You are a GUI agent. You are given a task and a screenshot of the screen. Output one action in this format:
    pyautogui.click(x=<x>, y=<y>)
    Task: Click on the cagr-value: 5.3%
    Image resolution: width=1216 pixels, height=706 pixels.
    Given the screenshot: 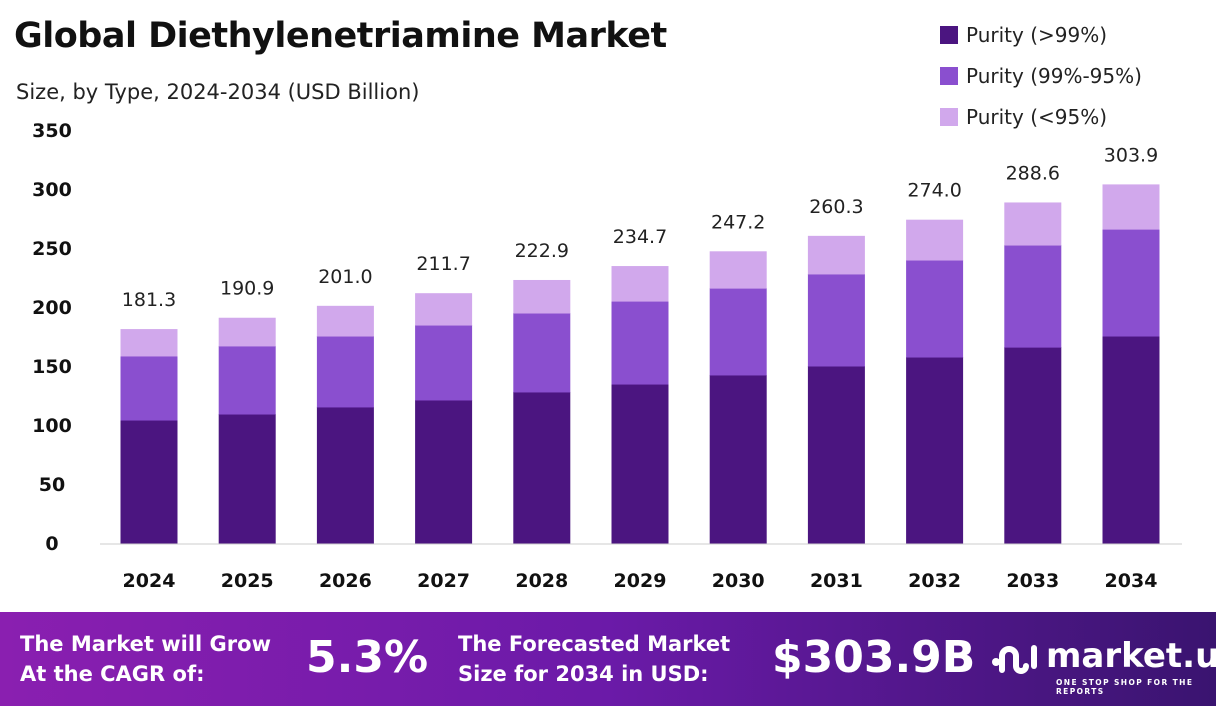 What is the action you would take?
    pyautogui.click(x=367, y=657)
    